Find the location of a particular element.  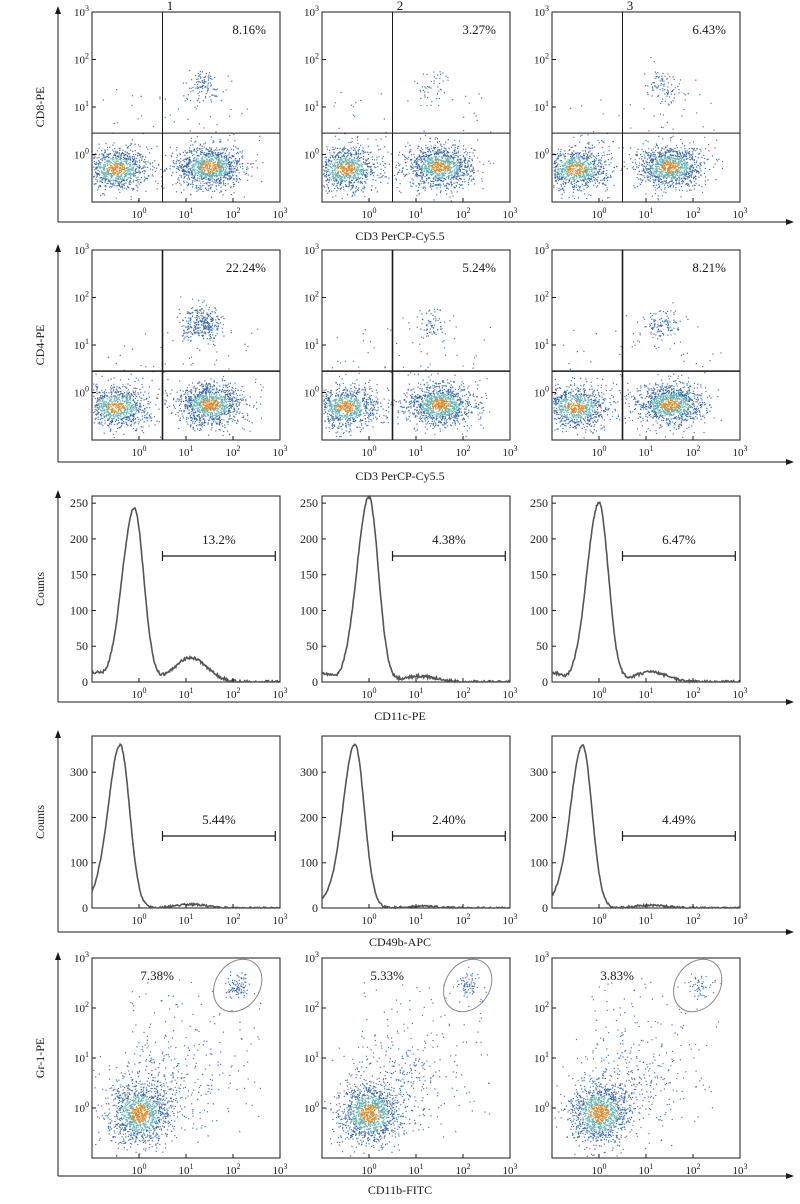

gate-percentage: 7.38% is located at coordinates (157, 975).